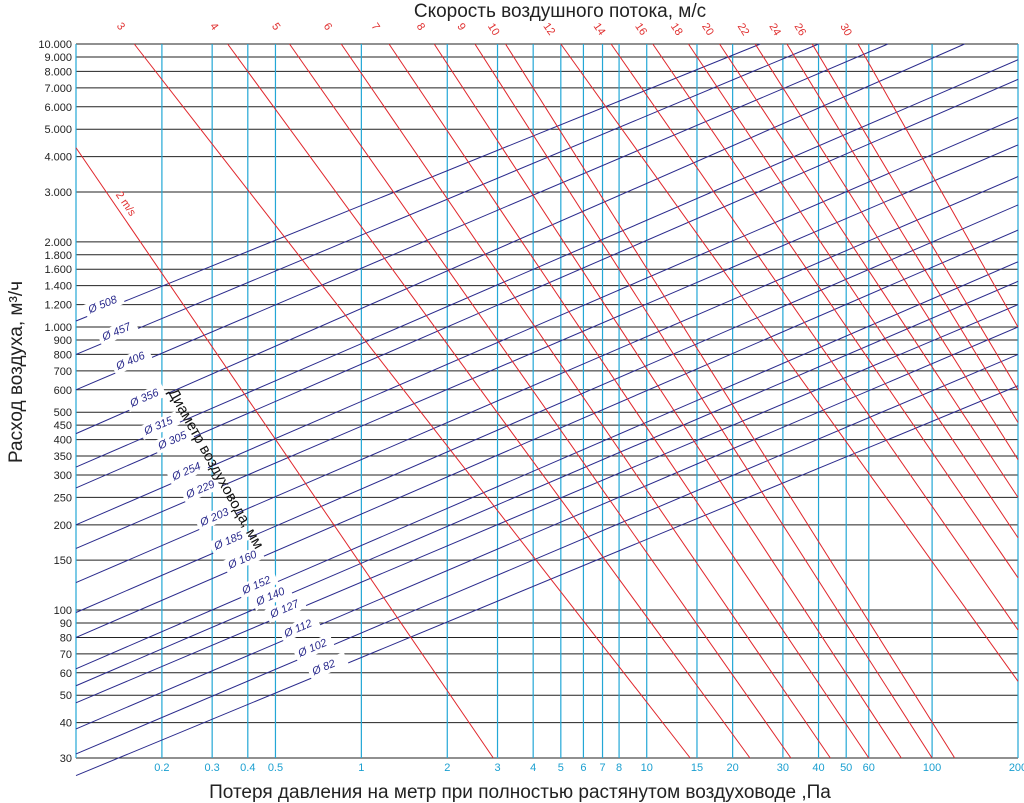 This screenshot has height=803, width=1024. What do you see at coordinates (1016, 768) in the screenshot?
I see `x-tick-label: 200` at bounding box center [1016, 768].